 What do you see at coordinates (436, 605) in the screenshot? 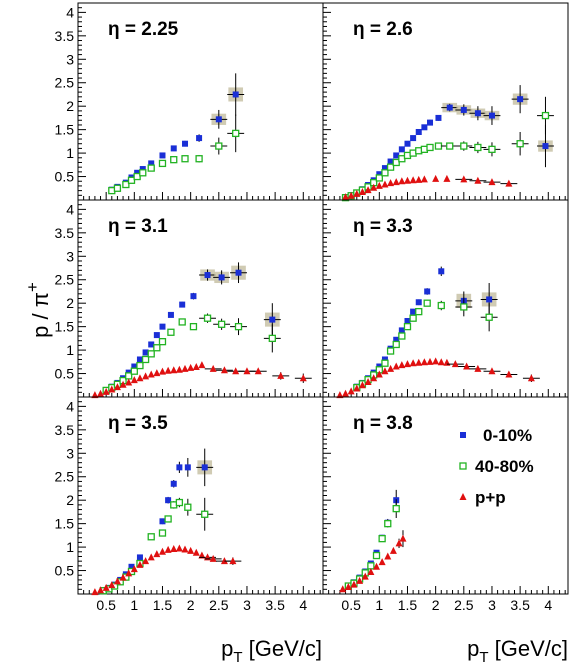
I see `x-tick-label: 2` at bounding box center [436, 605].